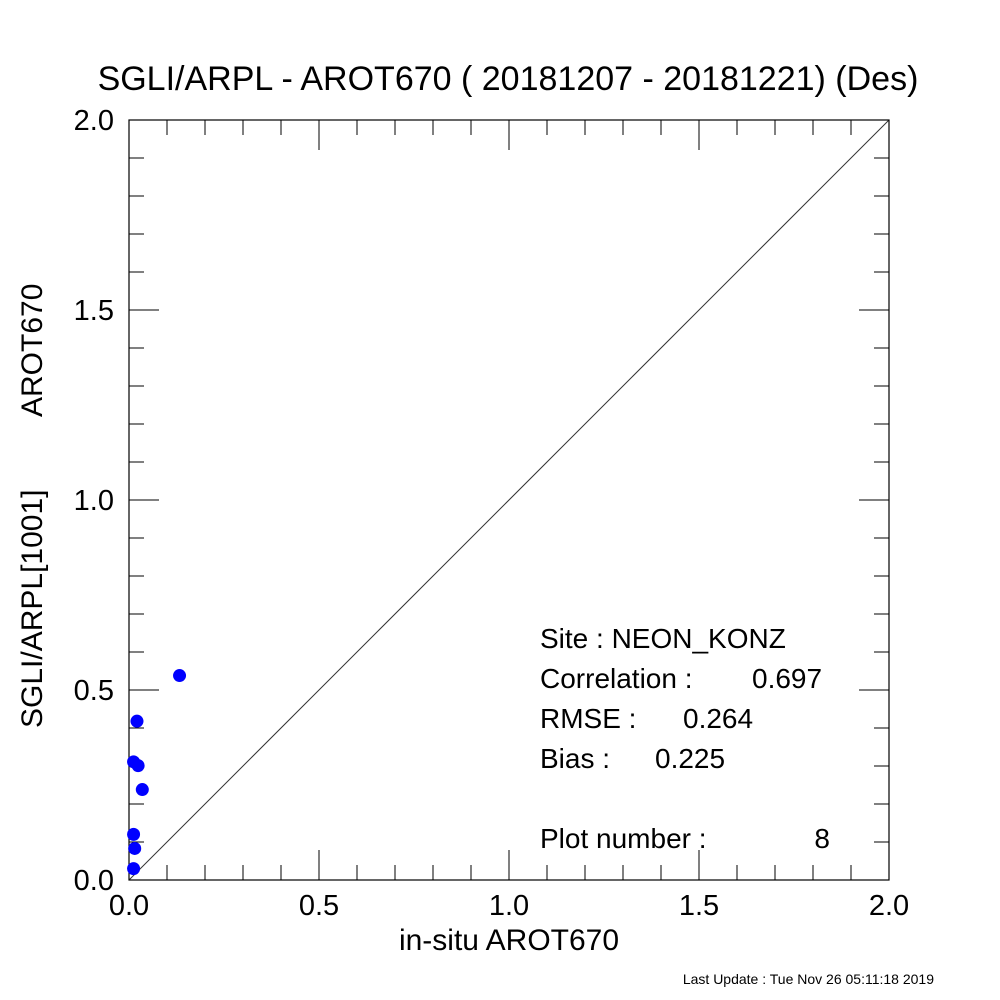 This screenshot has width=1000, height=1000. I want to click on y-axis-label-left: SGLI/ARPL[1001], so click(32, 609).